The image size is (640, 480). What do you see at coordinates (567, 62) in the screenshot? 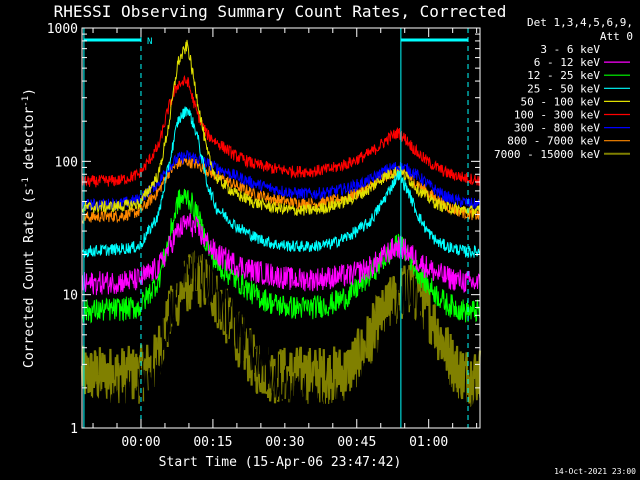
I see `legend-label: 6 - 12 keV` at bounding box center [567, 62].